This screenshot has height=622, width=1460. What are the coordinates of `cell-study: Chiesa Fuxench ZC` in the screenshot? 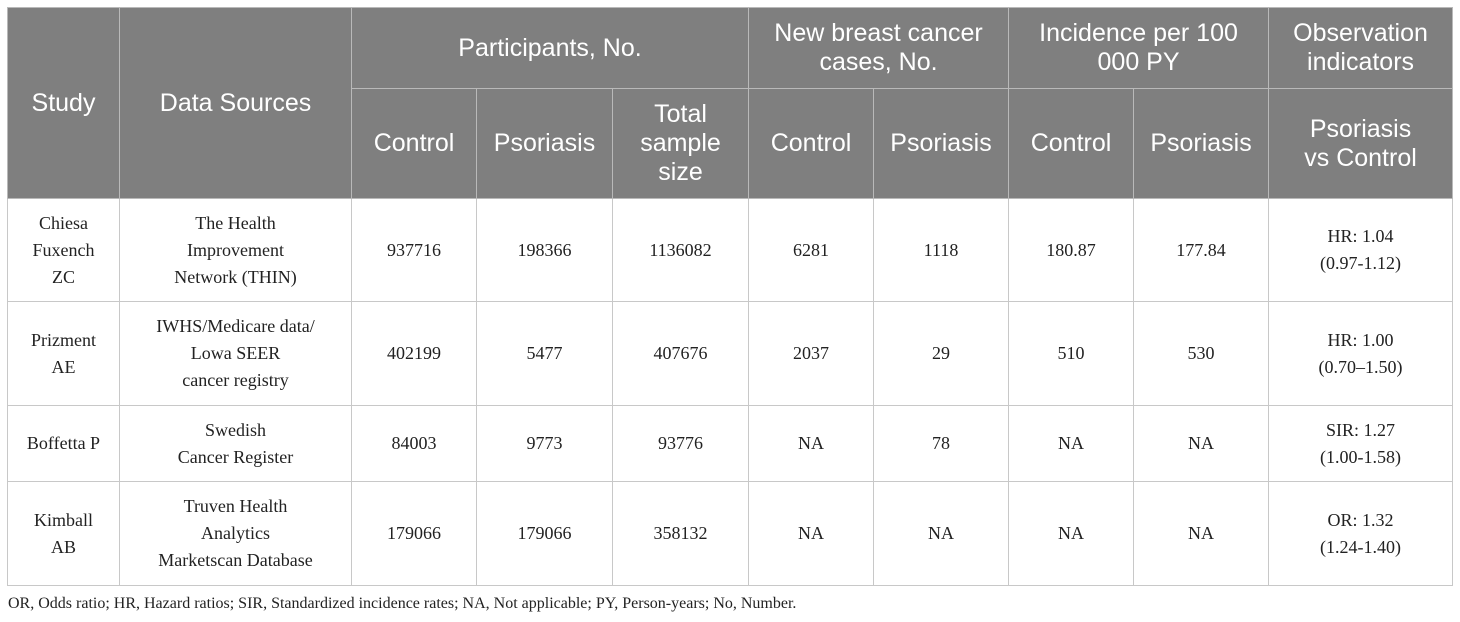 It's located at (63, 250).